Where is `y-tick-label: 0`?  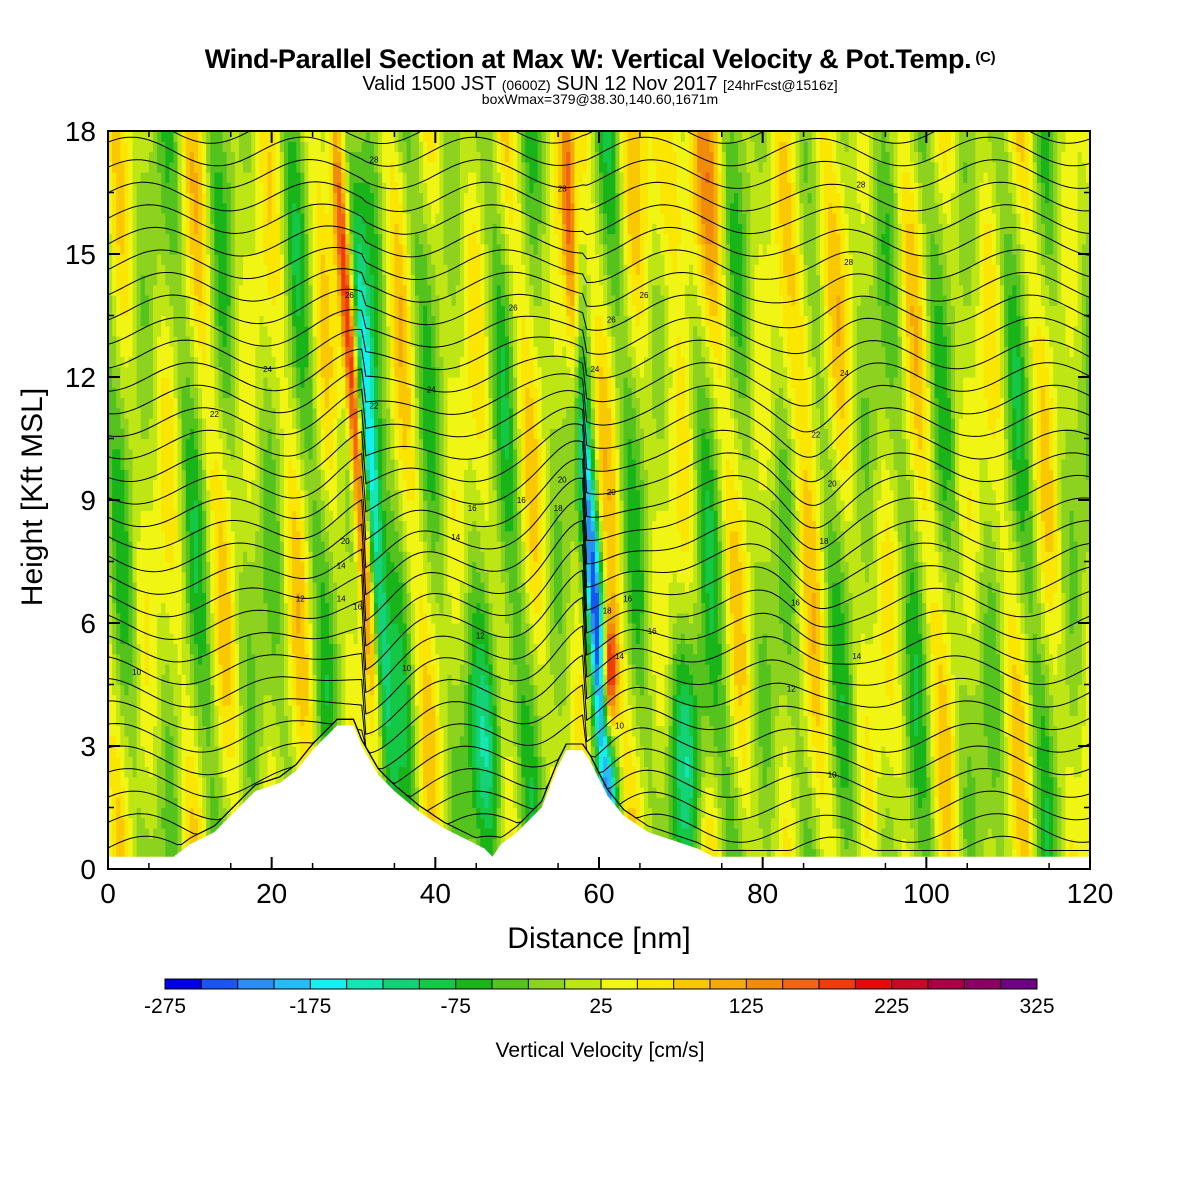
y-tick-label: 0 is located at coordinates (88, 869).